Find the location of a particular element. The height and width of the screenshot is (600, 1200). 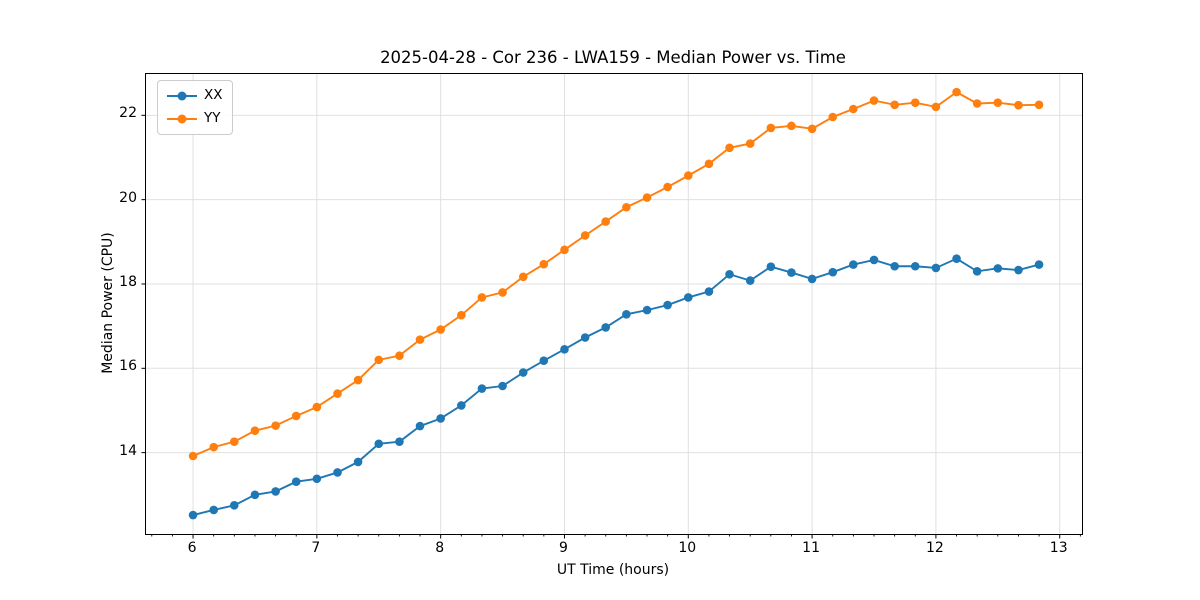

legend-line-icon is located at coordinates (182, 119).